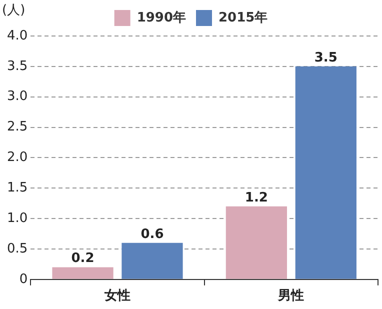 Image resolution: width=382 pixels, height=309 pixels. Describe the element at coordinates (290, 296) in the screenshot. I see `x-tick-label: 男性` at that location.